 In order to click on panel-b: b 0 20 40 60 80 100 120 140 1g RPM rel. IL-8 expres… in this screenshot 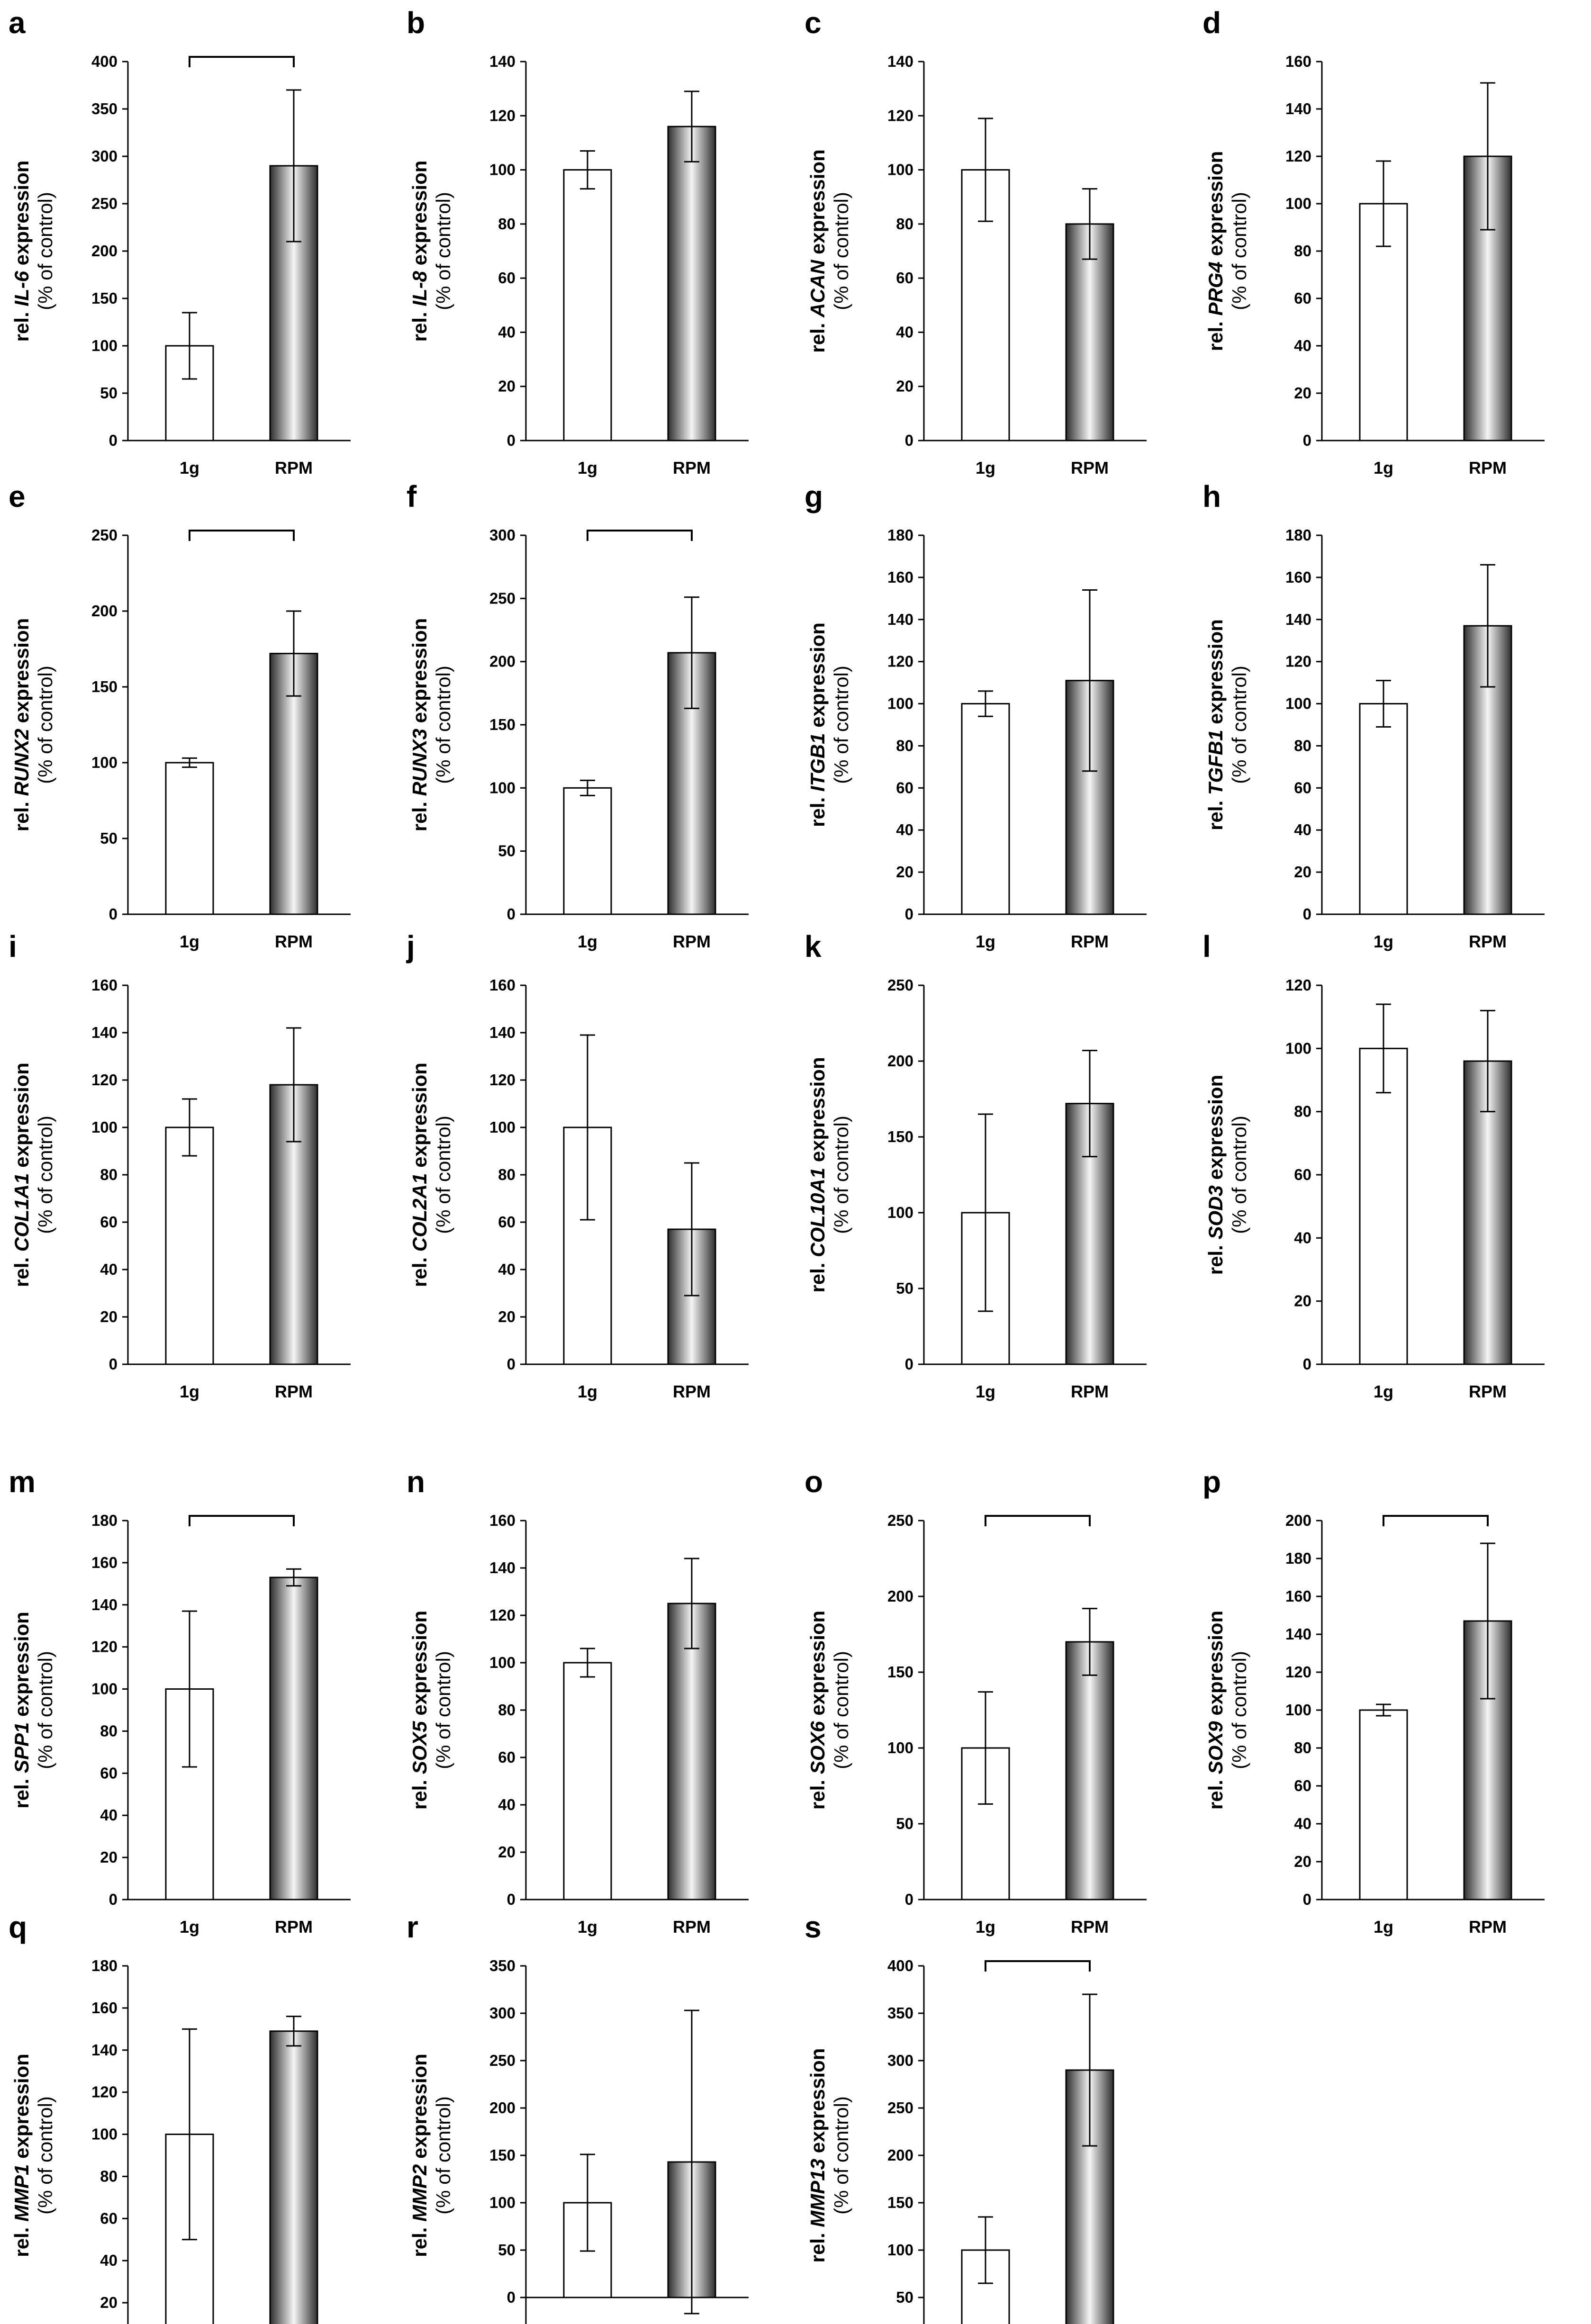, I will do `click(578, 241)`.